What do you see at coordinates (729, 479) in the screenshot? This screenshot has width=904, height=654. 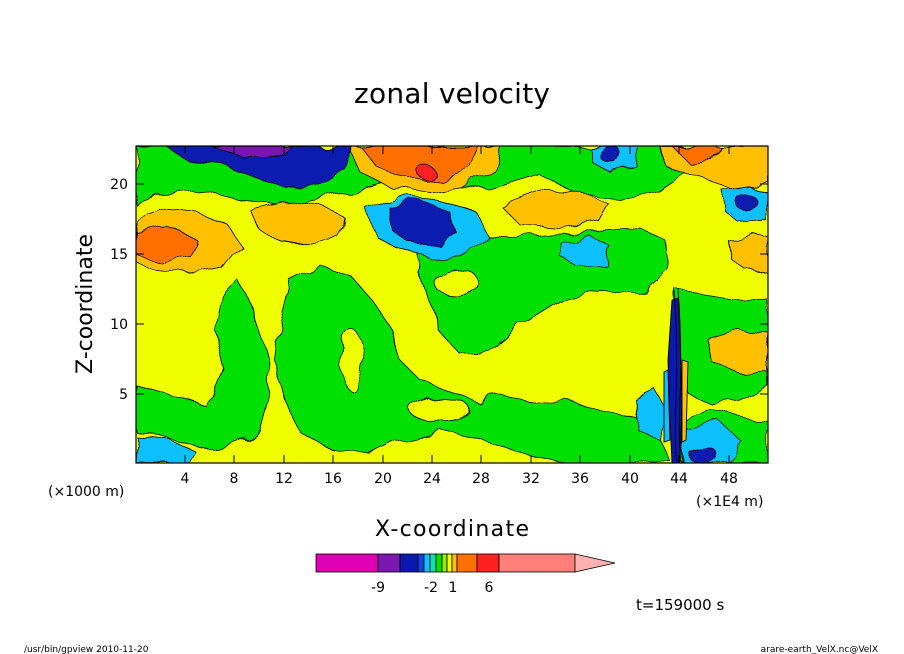 I see `x-tick-label: 48` at bounding box center [729, 479].